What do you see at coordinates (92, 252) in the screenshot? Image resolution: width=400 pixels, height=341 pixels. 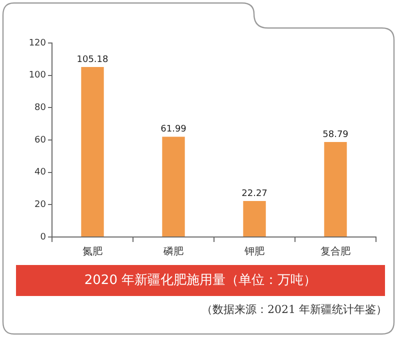 I see `x-tick-label: 氮肥` at bounding box center [92, 252].